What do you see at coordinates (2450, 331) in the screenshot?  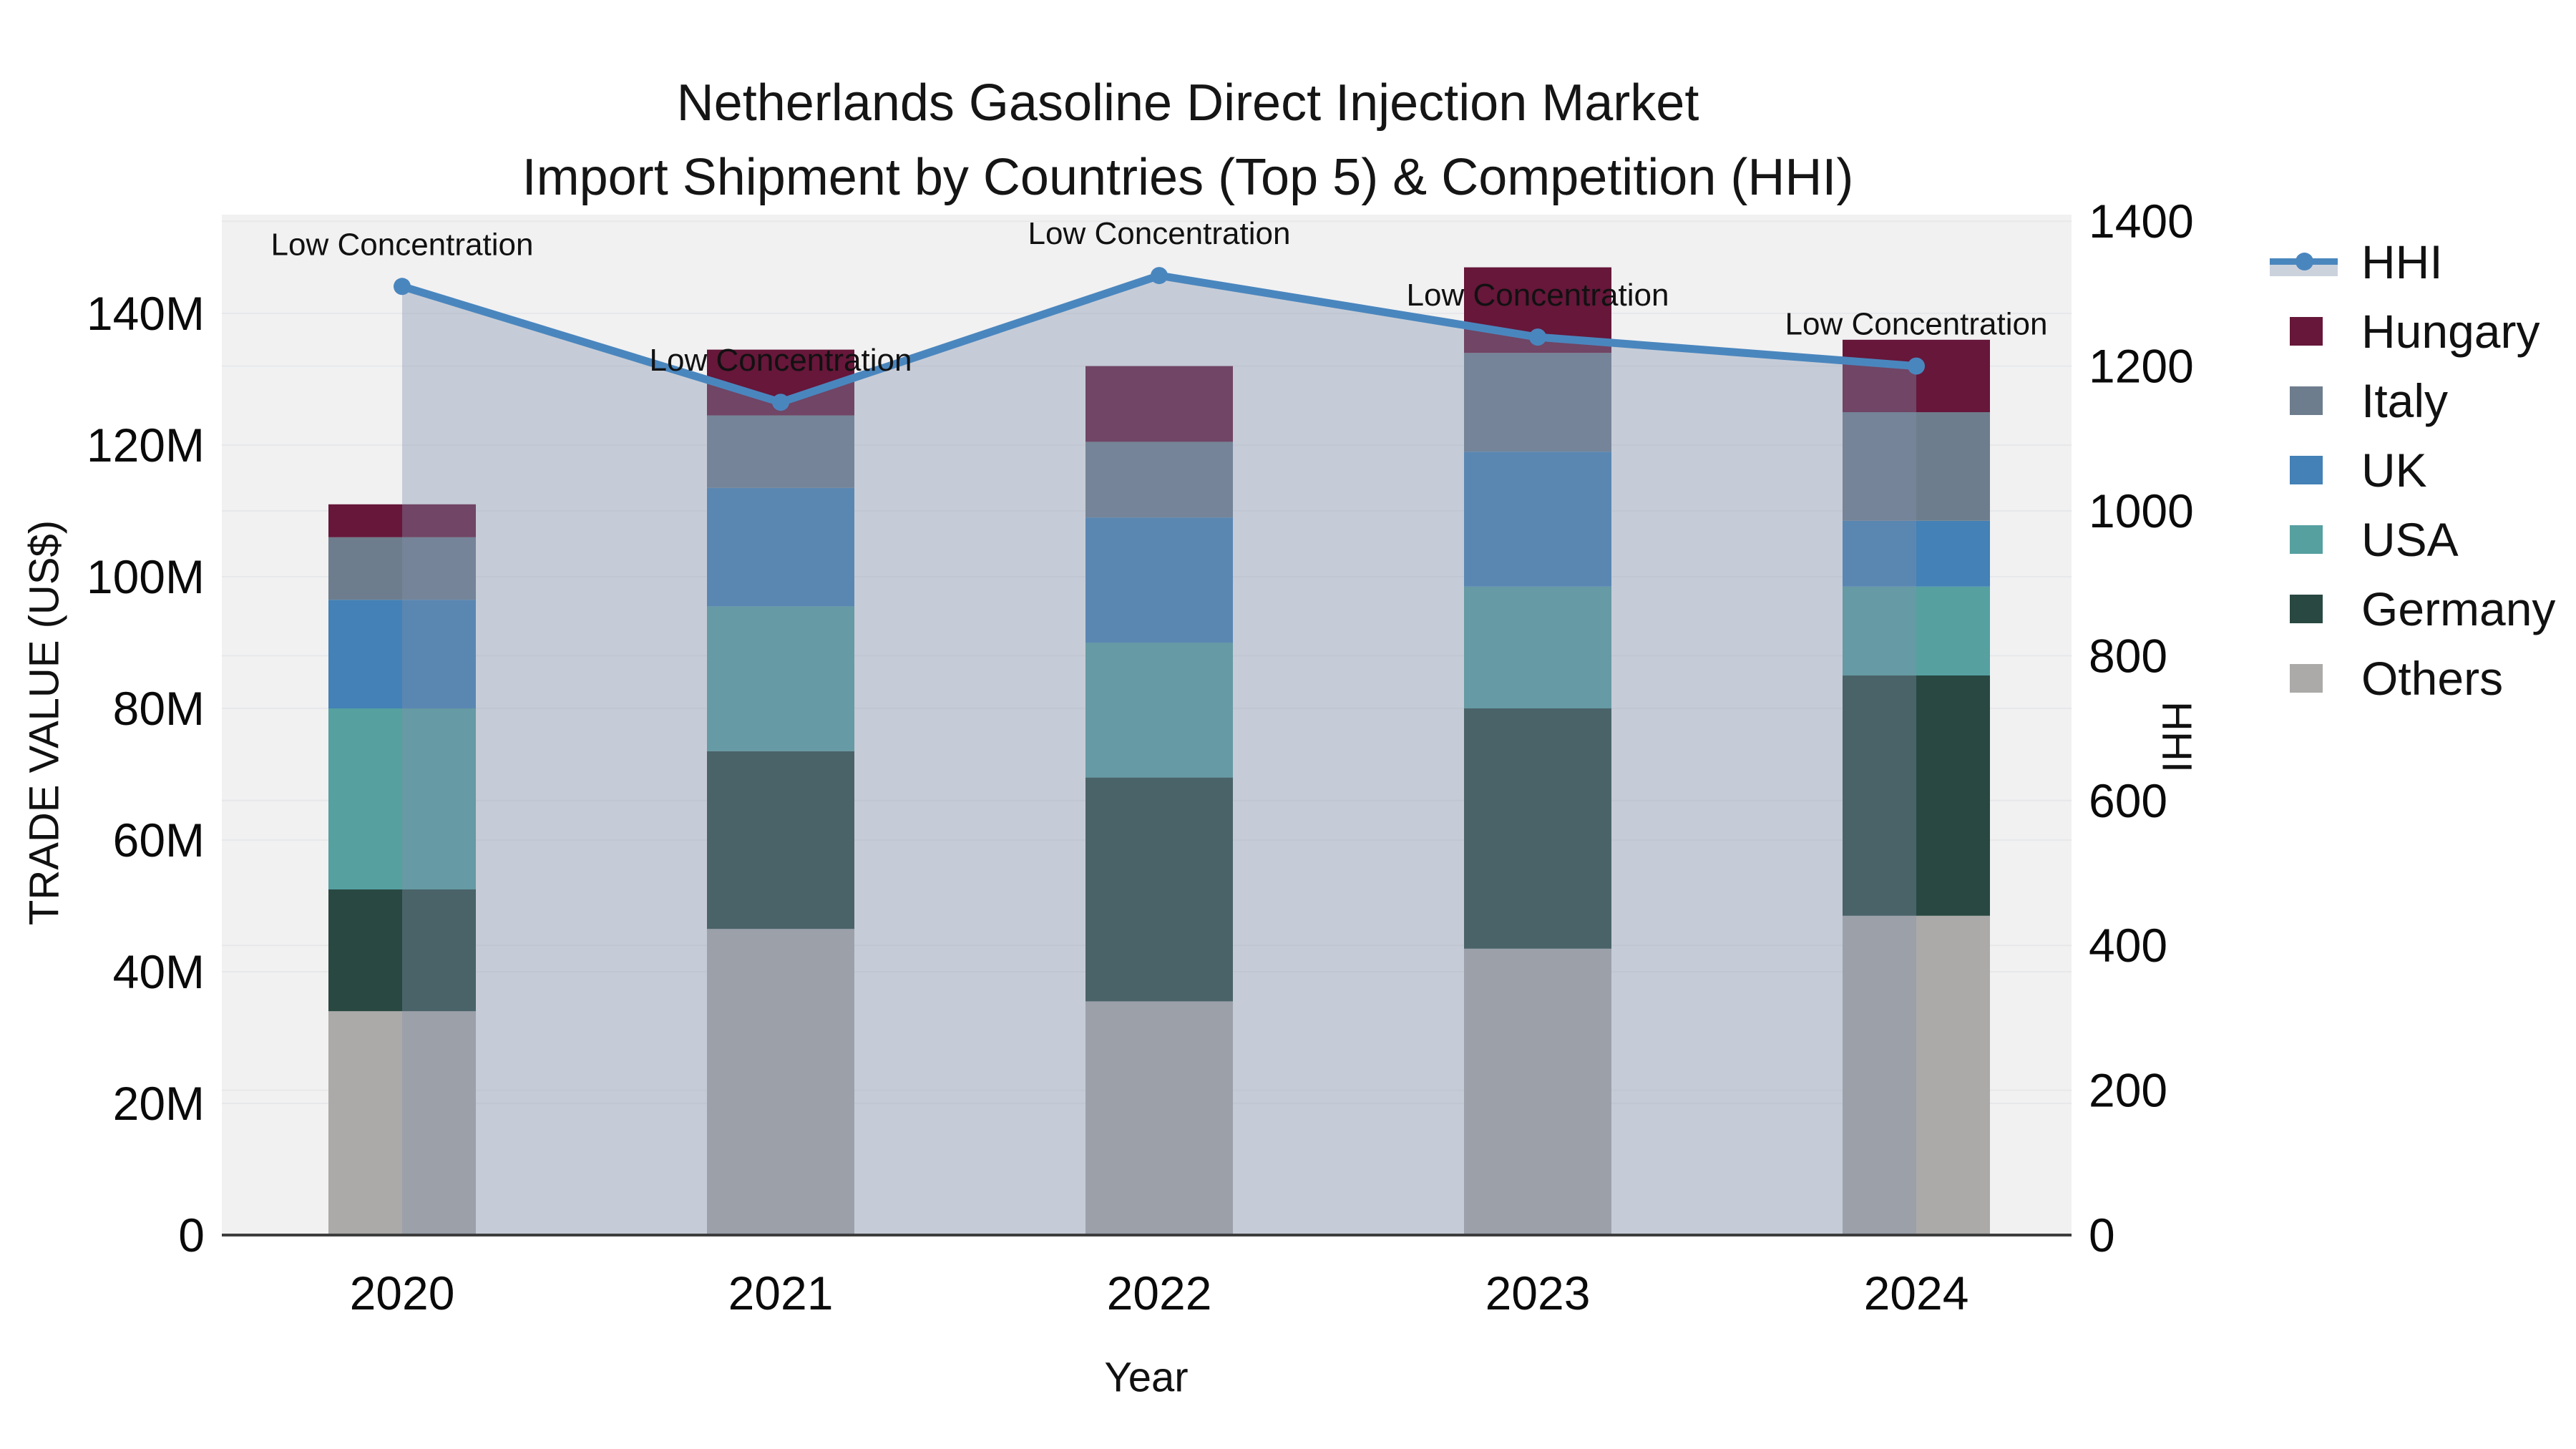 I see `legend-label-hungary: Hungary` at bounding box center [2450, 331].